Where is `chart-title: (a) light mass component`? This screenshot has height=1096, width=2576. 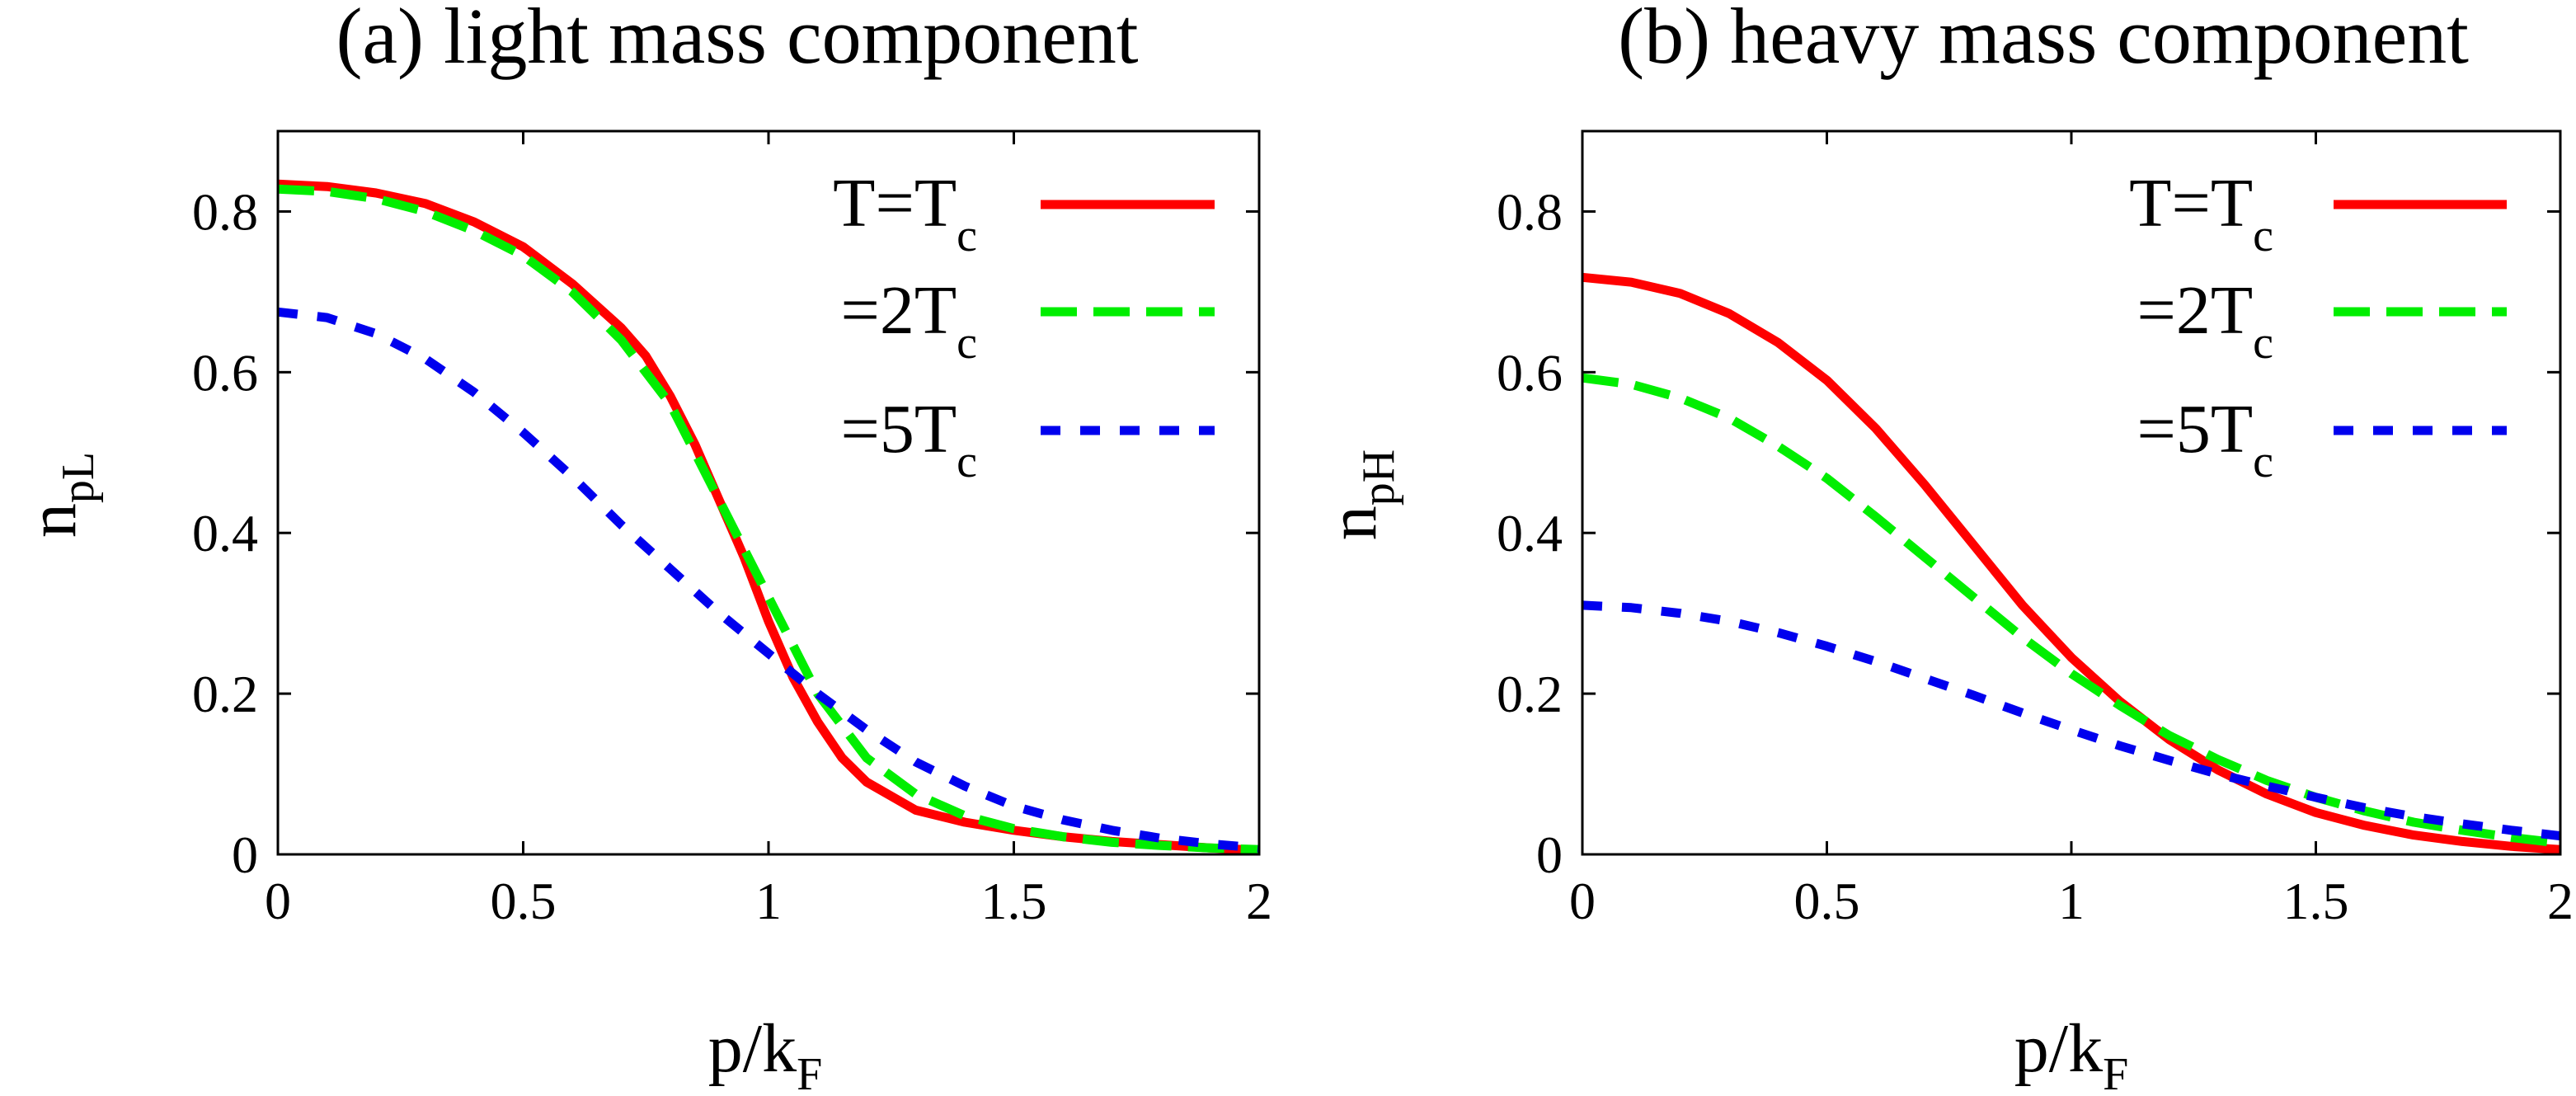 chart-title: (a) light mass component is located at coordinates (737, 40).